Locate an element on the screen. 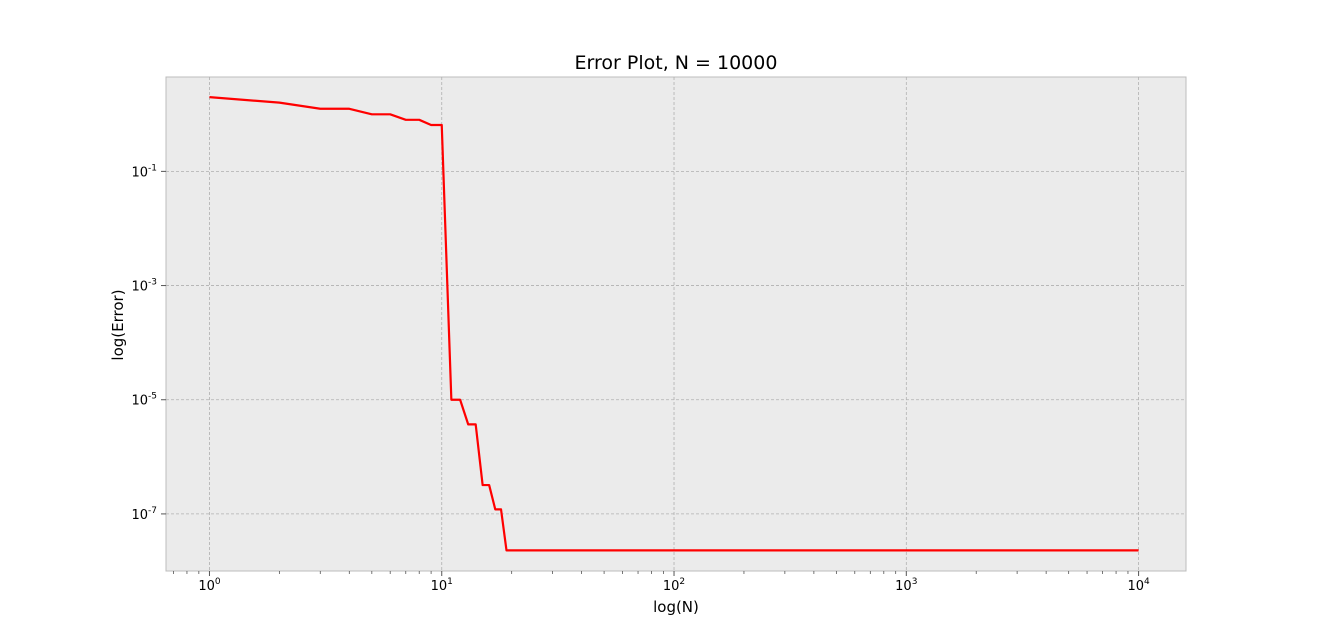 The height and width of the screenshot is (642, 1318). minor-ticks is located at coordinates (651, 572).